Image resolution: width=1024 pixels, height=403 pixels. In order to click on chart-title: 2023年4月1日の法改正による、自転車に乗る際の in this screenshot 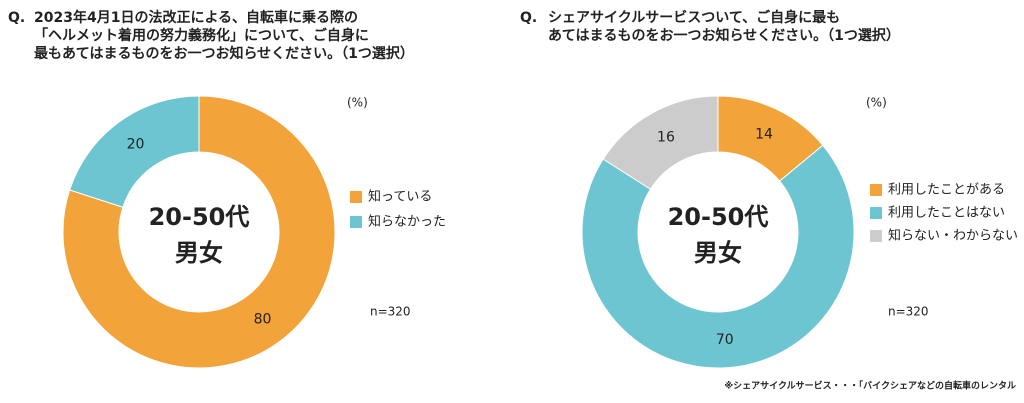, I will do `click(196, 17)`.